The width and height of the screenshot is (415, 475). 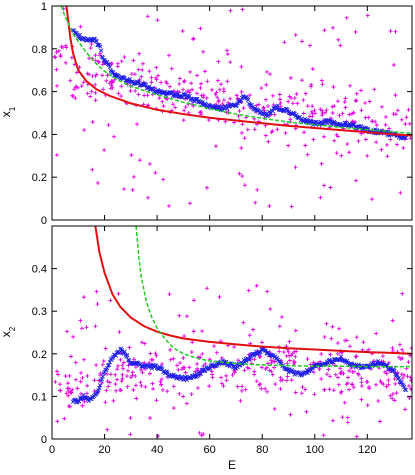 What do you see at coordinates (39, 135) in the screenshot?
I see `y-tick-label: 0.4` at bounding box center [39, 135].